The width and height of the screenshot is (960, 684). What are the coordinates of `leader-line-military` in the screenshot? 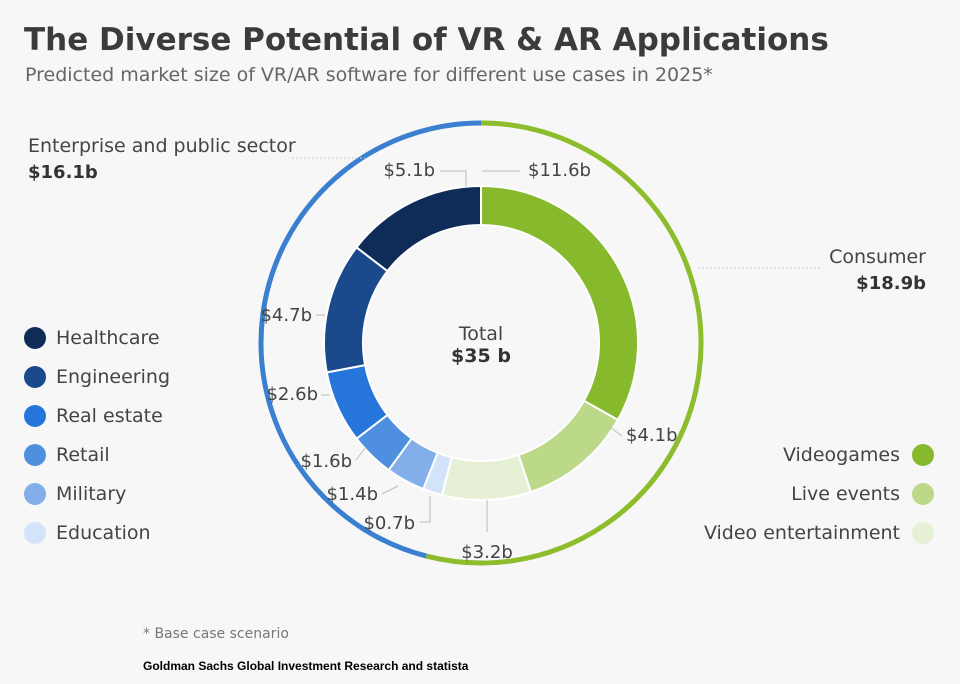 It's located at (390, 490).